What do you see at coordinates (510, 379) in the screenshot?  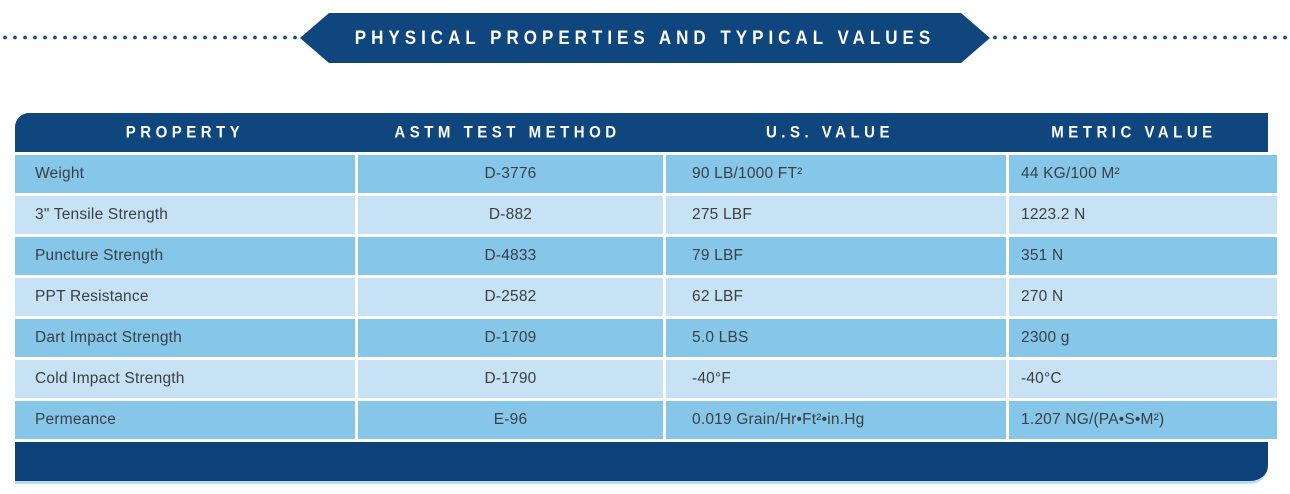 I see `cell-astm-method: D-1790` at bounding box center [510, 379].